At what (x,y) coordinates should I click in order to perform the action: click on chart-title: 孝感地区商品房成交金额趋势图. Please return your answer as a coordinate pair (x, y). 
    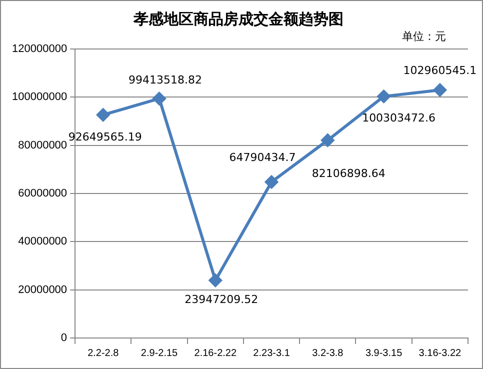
    Looking at the image, I should click on (238, 19).